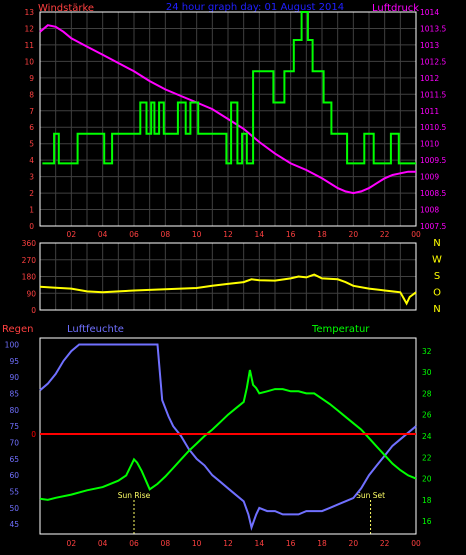 The image size is (466, 555). What do you see at coordinates (437, 293) in the screenshot?
I see `direction-compass-label: O` at bounding box center [437, 293].